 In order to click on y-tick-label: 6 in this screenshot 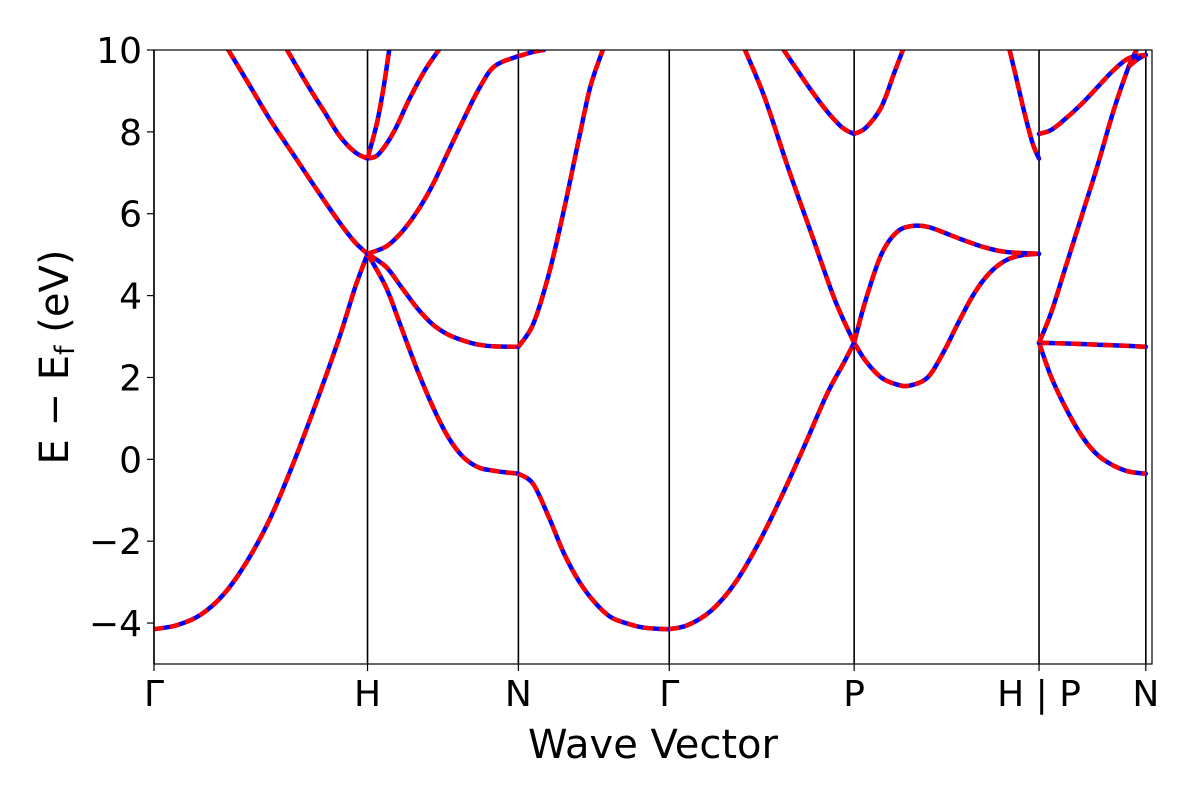, I will do `click(130, 215)`.